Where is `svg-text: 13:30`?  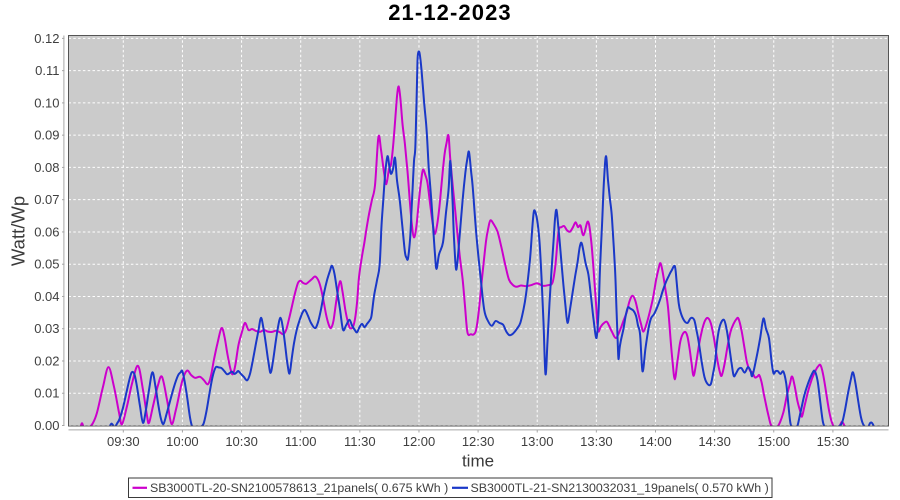
svg-text: 13:30 is located at coordinates (596, 441).